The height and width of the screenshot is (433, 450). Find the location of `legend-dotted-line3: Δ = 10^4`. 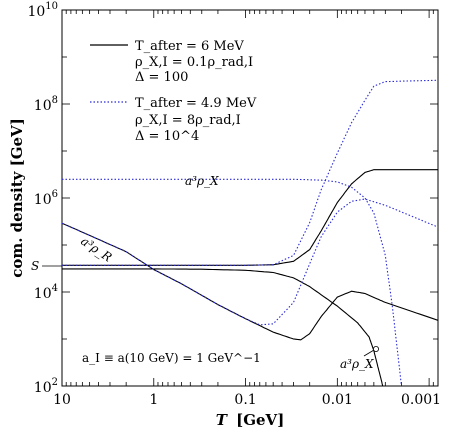

legend-dotted-line3: Δ = 10^4 is located at coordinates (167, 136).